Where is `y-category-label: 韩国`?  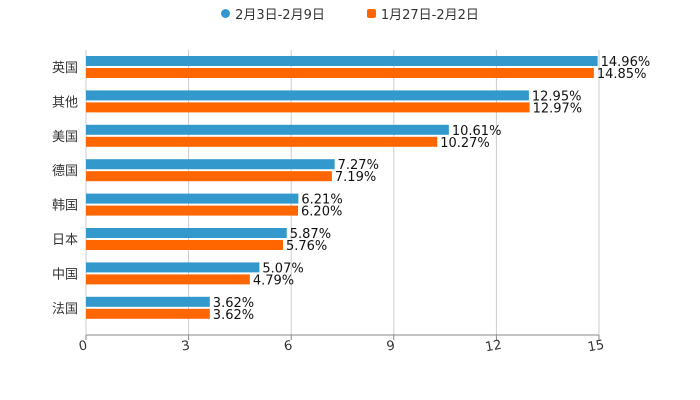 y-category-label: 韩国 is located at coordinates (65, 206).